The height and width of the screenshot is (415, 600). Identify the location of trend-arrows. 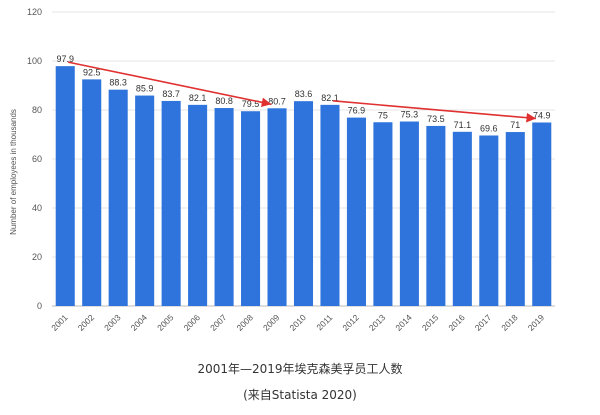
(302, 92).